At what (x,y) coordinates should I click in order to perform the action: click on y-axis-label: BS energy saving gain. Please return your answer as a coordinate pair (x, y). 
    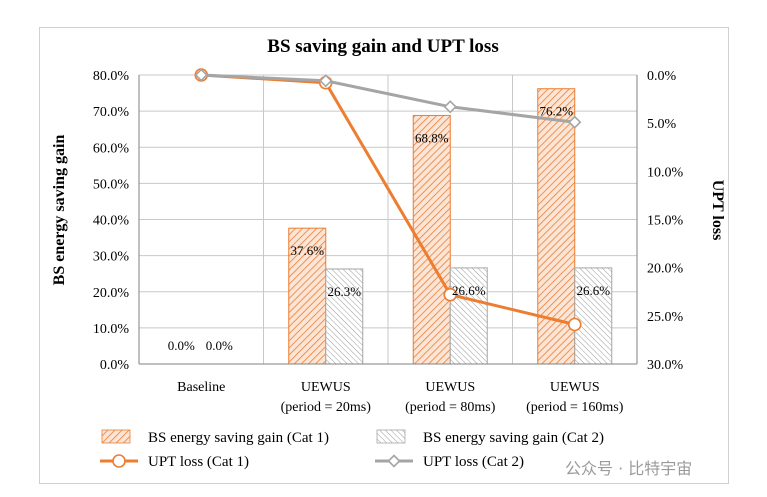
    Looking at the image, I should click on (59, 210).